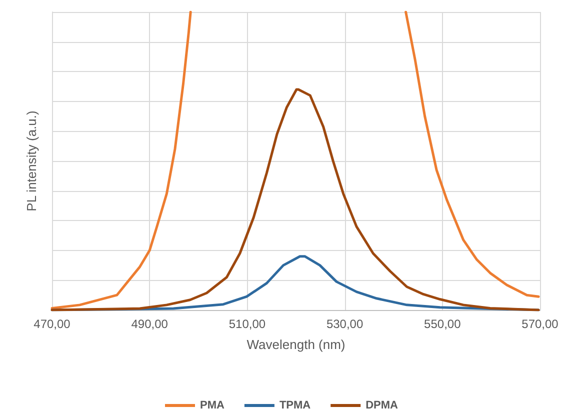 The image size is (563, 416). Describe the element at coordinates (382, 406) in the screenshot. I see `legend-label: DPMA` at that location.